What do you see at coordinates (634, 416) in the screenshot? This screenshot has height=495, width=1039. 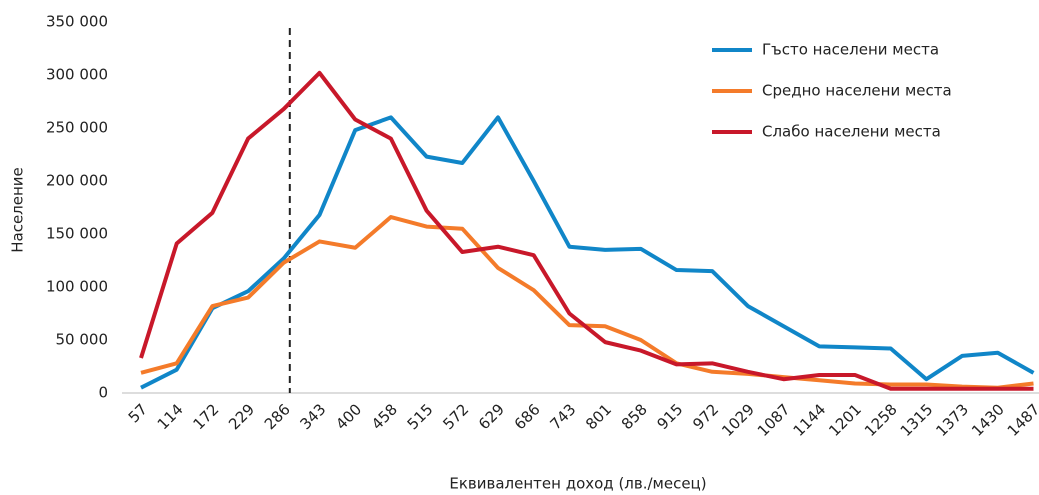 I see `x-tick-label: 858` at bounding box center [634, 416].